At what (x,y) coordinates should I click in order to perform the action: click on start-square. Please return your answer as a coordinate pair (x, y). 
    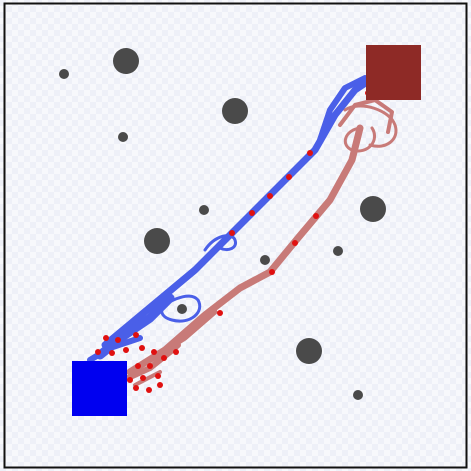
    Looking at the image, I should click on (99, 388).